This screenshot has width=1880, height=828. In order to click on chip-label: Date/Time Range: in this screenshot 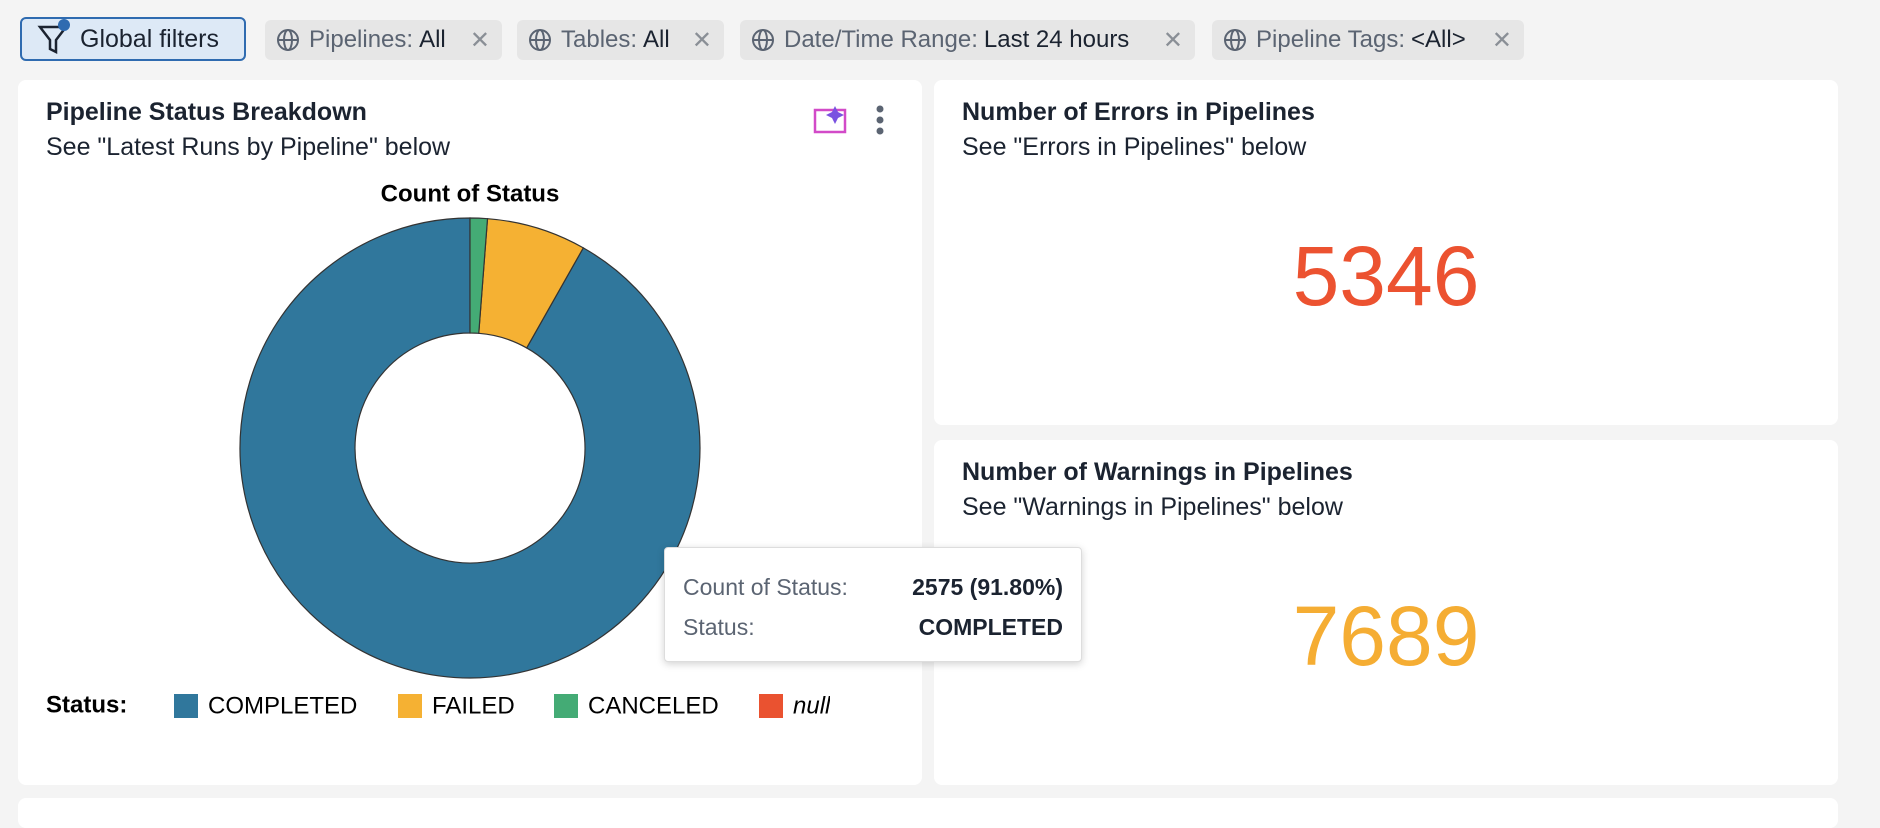, I will do `click(881, 39)`.